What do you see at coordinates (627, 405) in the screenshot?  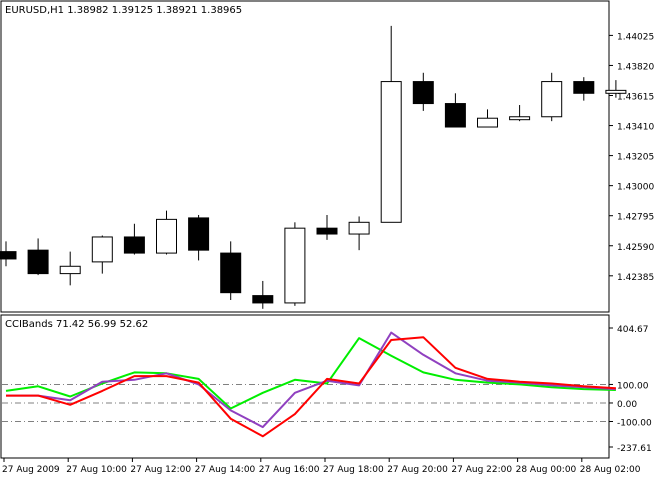 I see `indicator-tick-label: 0.00` at bounding box center [627, 405].